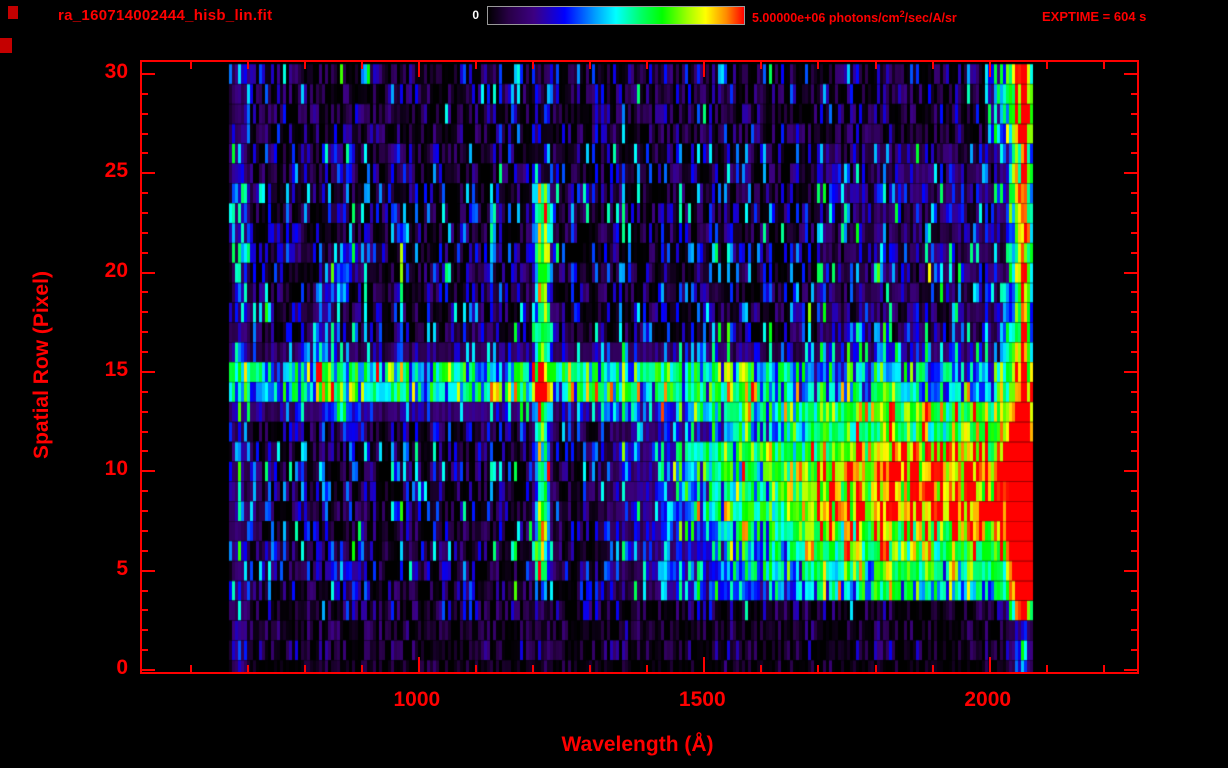 This screenshot has height=768, width=1228. Describe the element at coordinates (637, 744) in the screenshot. I see `x-axis-title: Wavelength (Å)` at that location.